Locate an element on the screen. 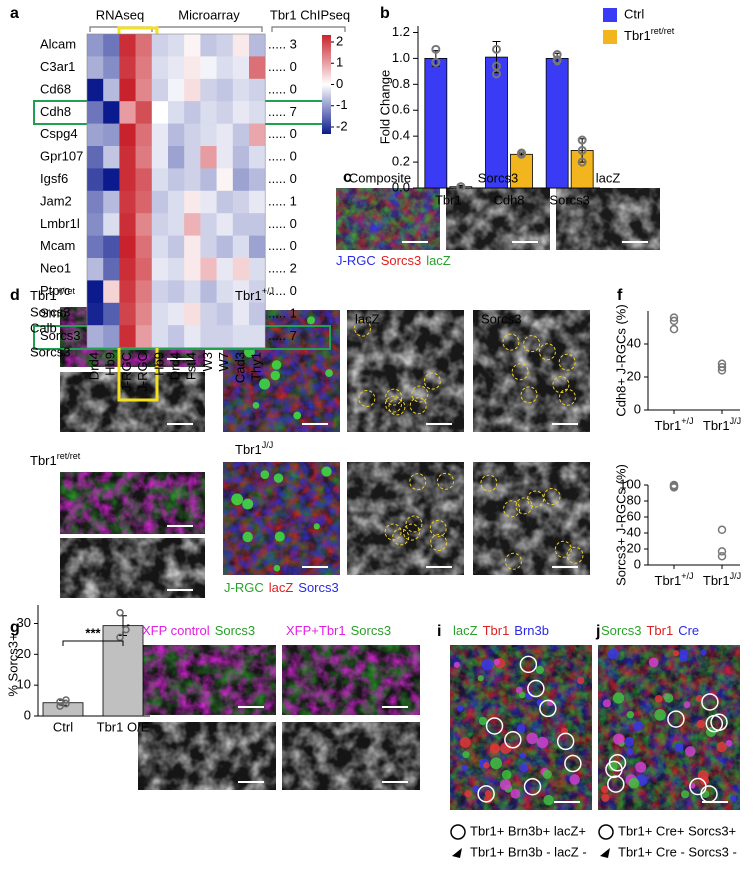 The width and height of the screenshot is (754, 891). column-label: Drd4 is located at coordinates (175, 366).